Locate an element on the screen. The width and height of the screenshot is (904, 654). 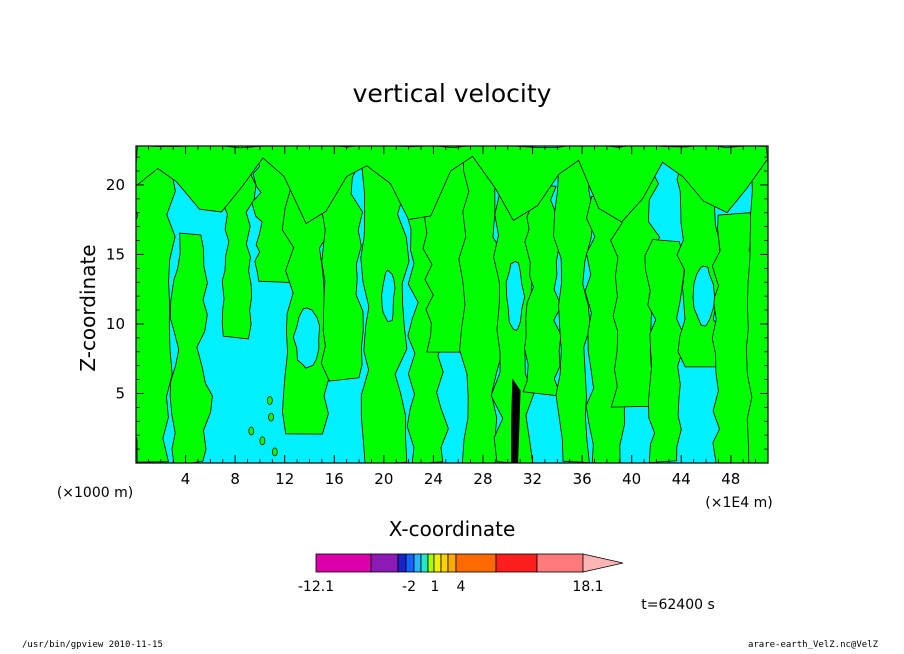
chart-title: vertical velocity is located at coordinates (452, 93).